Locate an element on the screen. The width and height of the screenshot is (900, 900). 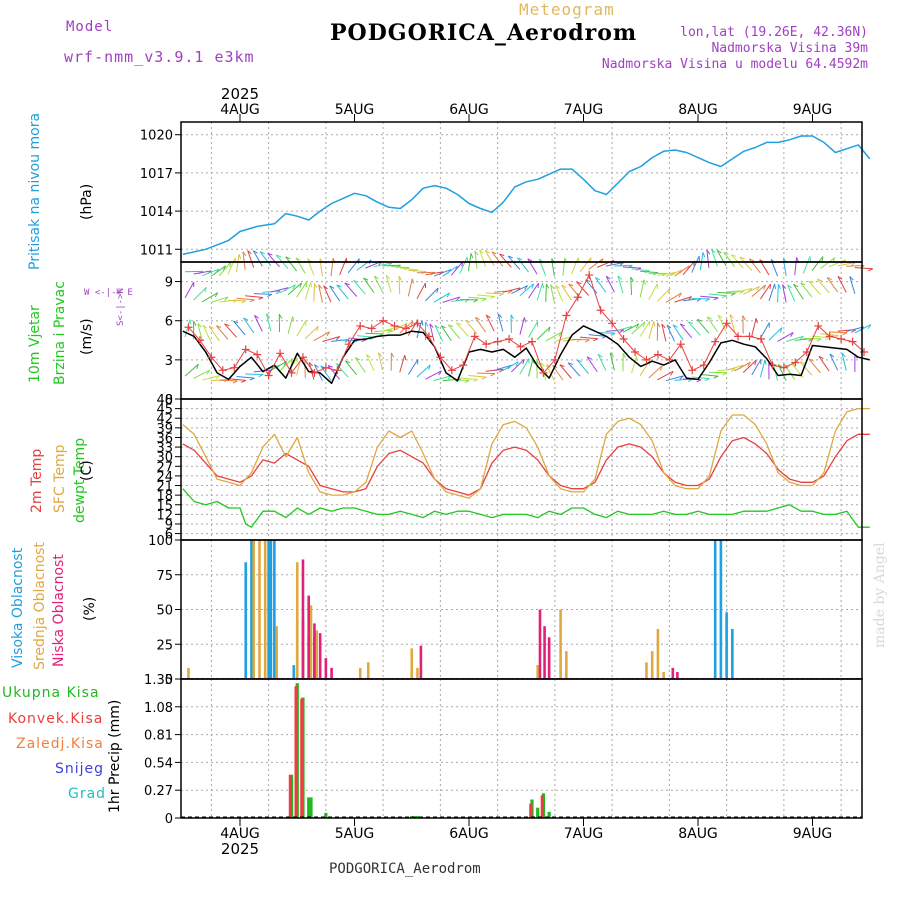
y-tick-label: 45 is located at coordinates (164, 410).